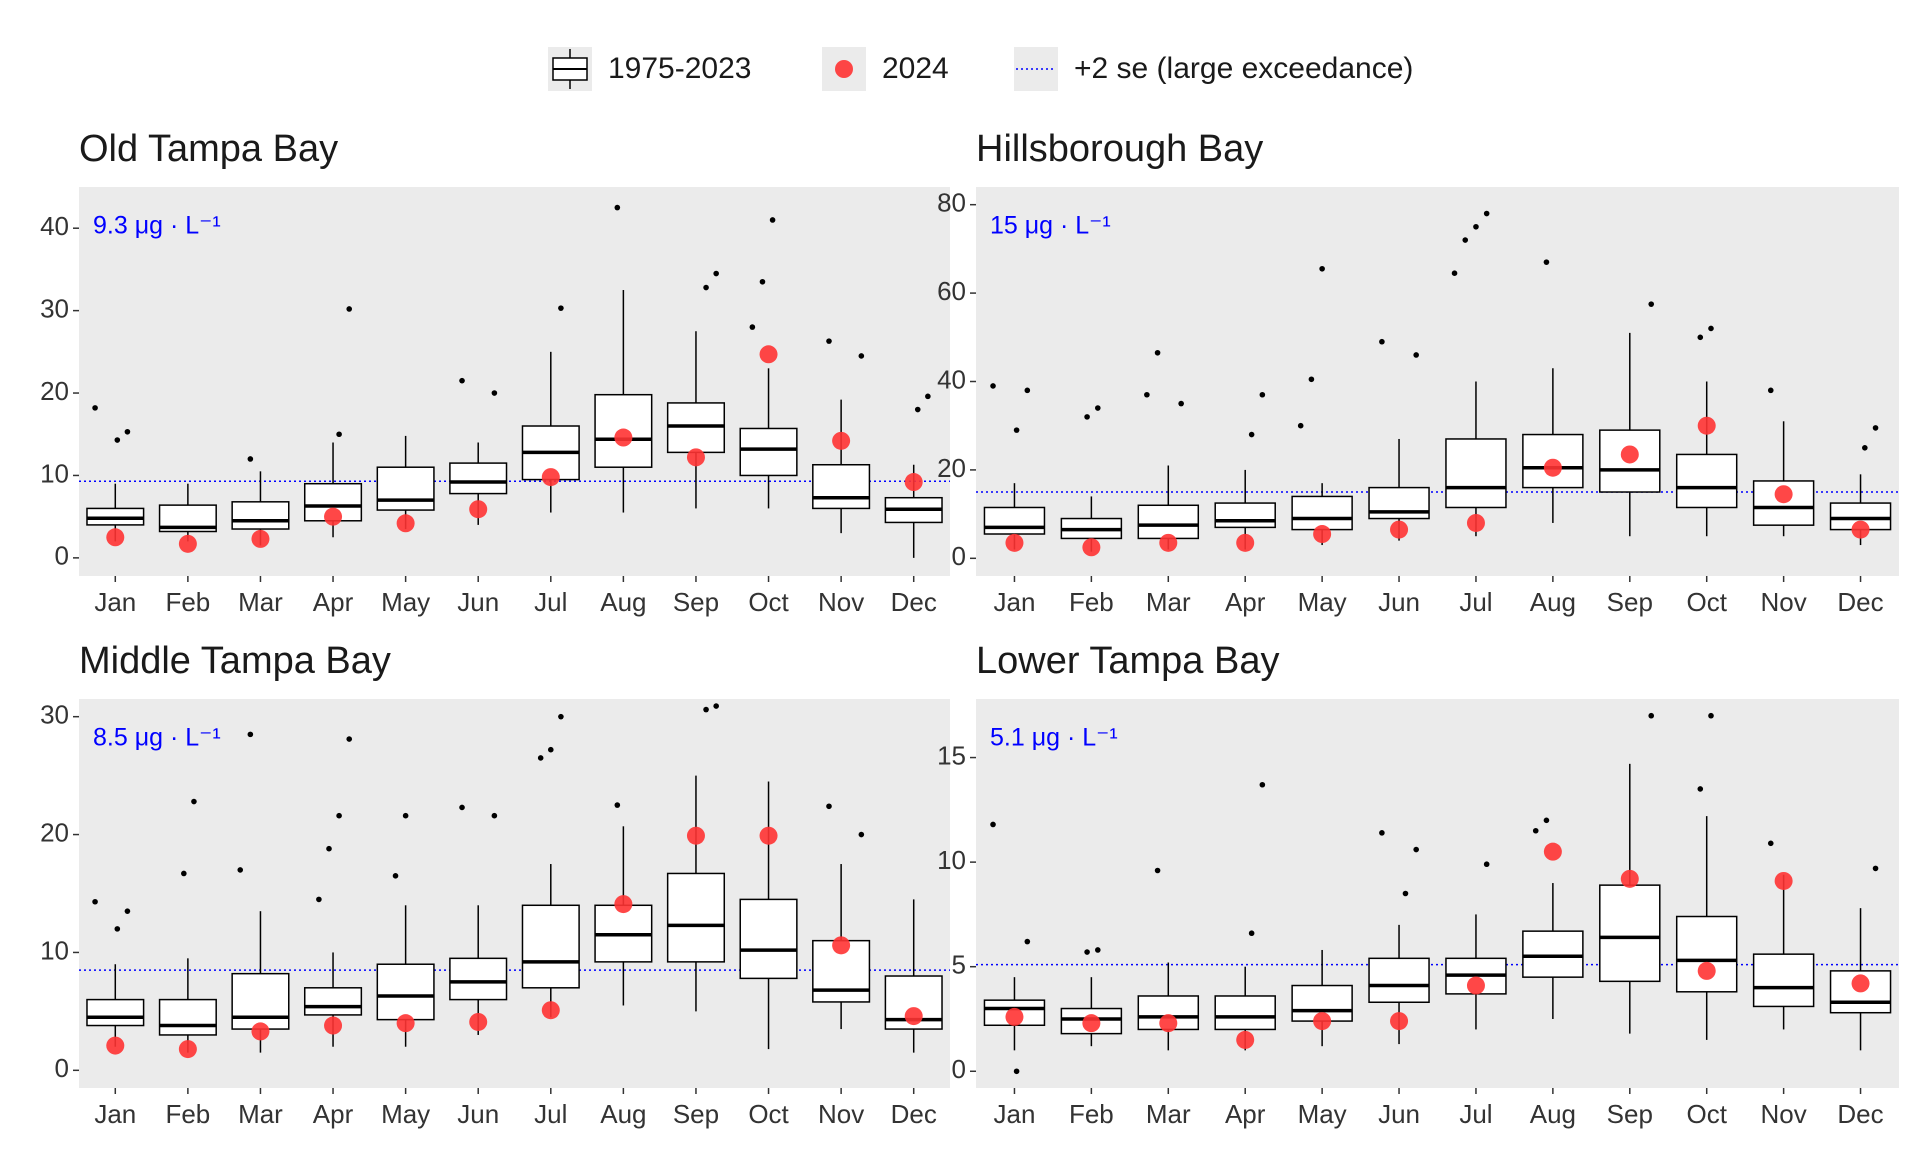 Image resolution: width=1920 pixels, height=1152 pixels. What do you see at coordinates (951, 860) in the screenshot?
I see `y-tick-label: 10` at bounding box center [951, 860].